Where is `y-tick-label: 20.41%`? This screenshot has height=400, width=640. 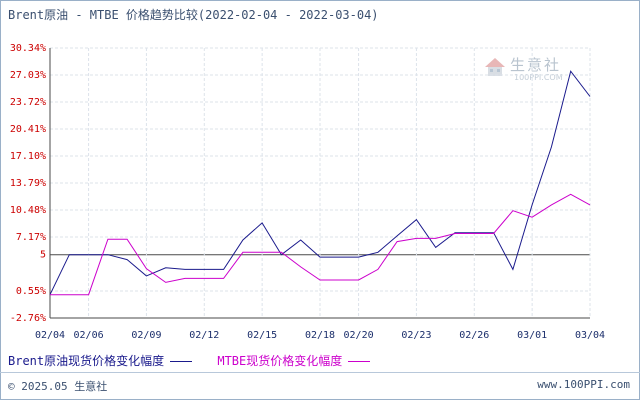
y-tick-label: 20.41% is located at coordinates (28, 129).